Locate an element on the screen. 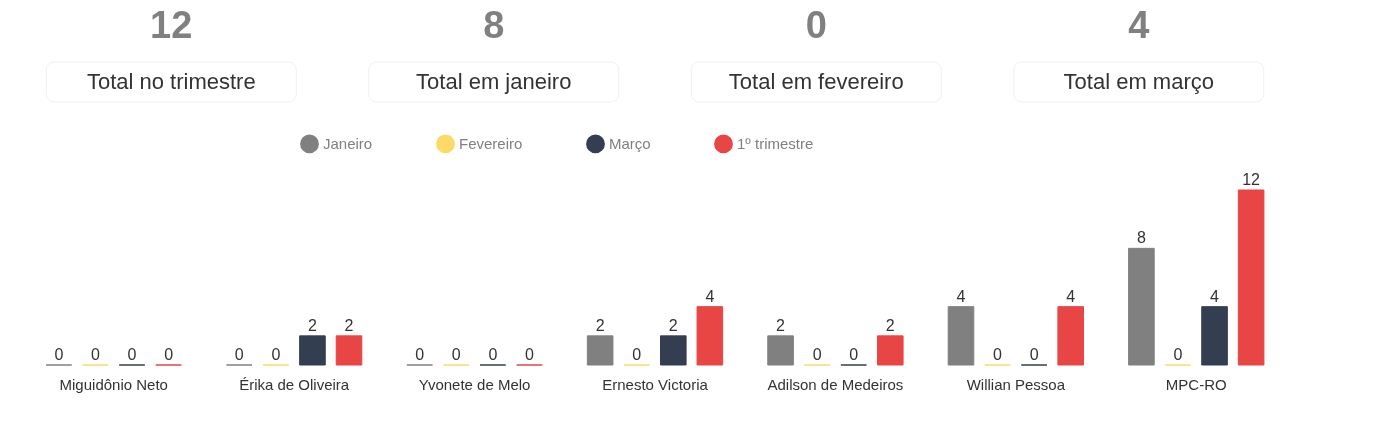 The image size is (1374, 436). text: Total no trimestre is located at coordinates (171, 81).